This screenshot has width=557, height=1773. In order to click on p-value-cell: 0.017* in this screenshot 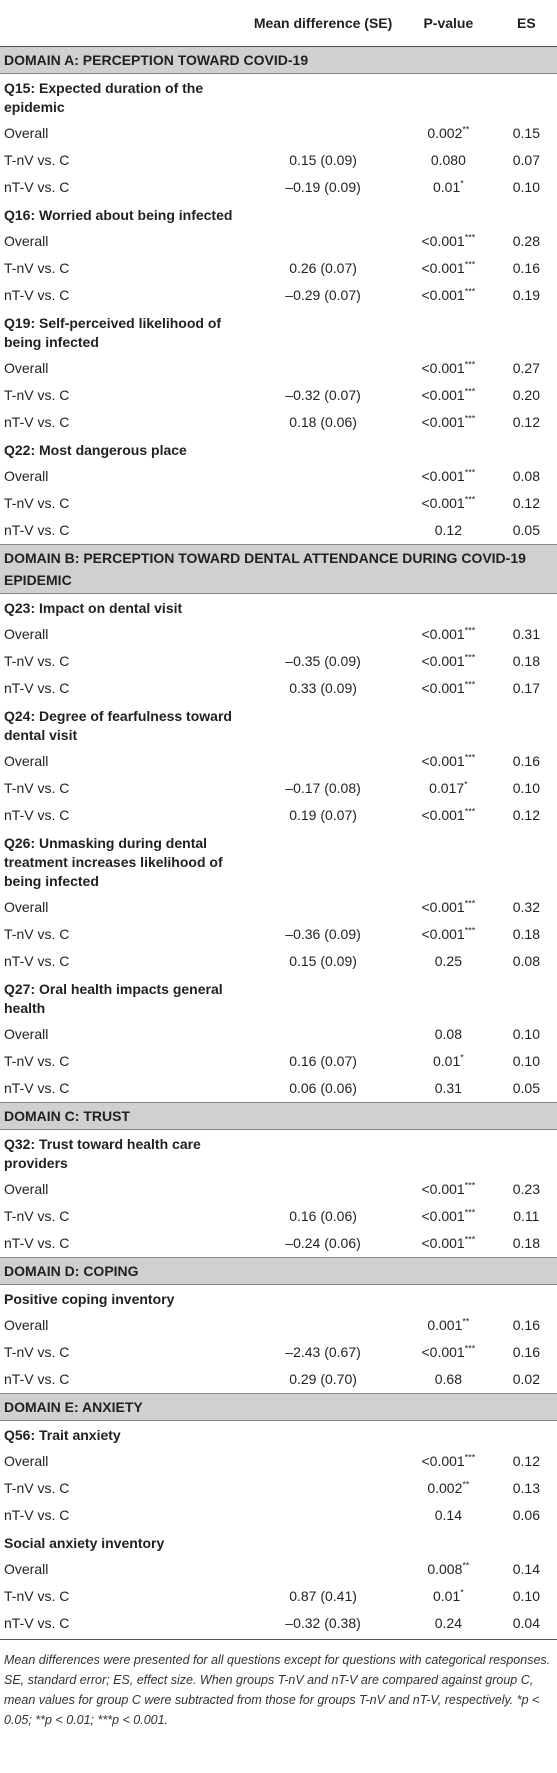, I will do `click(448, 788)`.